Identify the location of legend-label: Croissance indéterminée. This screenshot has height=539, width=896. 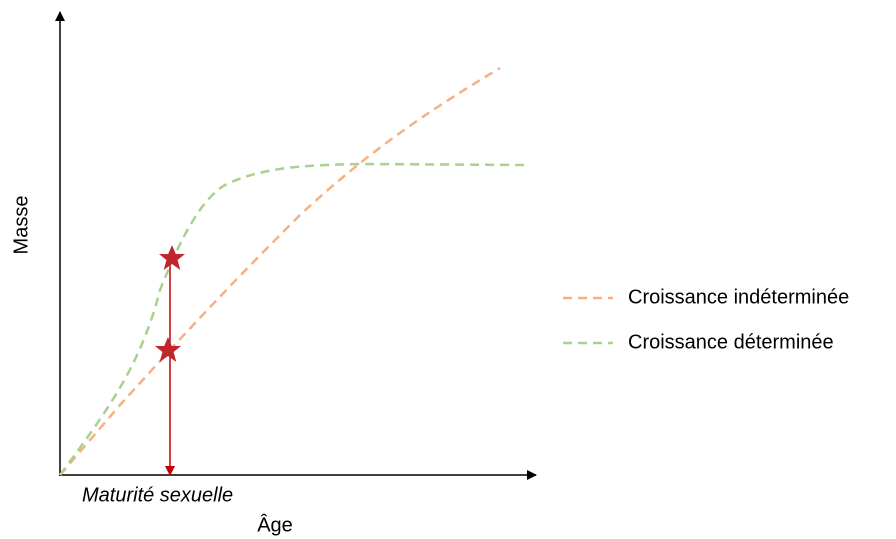
(738, 297).